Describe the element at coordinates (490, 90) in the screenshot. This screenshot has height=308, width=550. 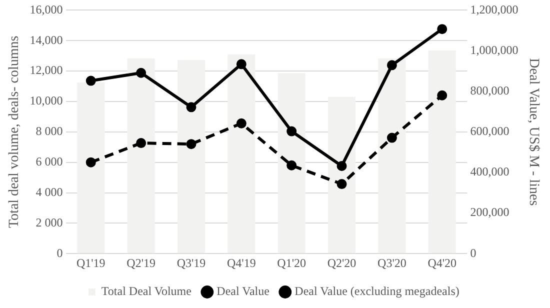
I see `y2-tick-label: 800,000` at that location.